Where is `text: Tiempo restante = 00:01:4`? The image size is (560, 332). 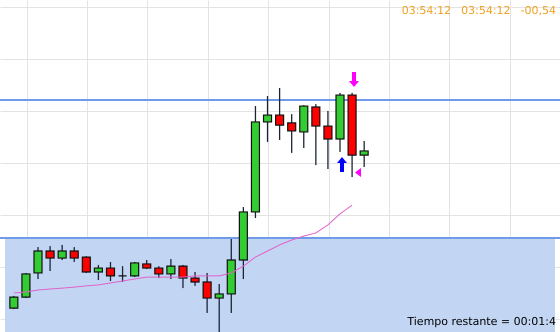
text: Tiempo restante = 00:01:4 is located at coordinates (481, 321).